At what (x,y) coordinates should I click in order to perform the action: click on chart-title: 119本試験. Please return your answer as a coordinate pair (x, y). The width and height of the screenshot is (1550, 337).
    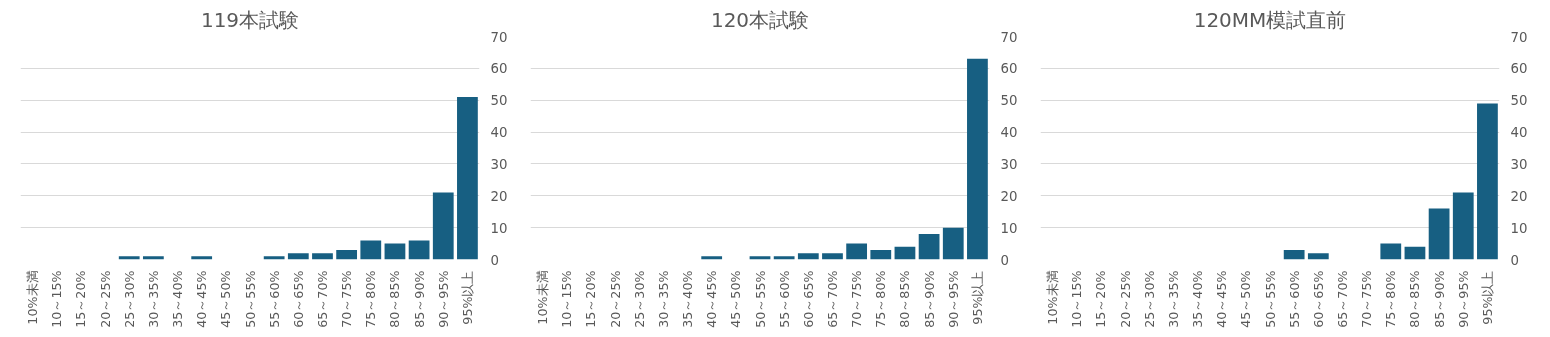
    Looking at the image, I should click on (250, 19).